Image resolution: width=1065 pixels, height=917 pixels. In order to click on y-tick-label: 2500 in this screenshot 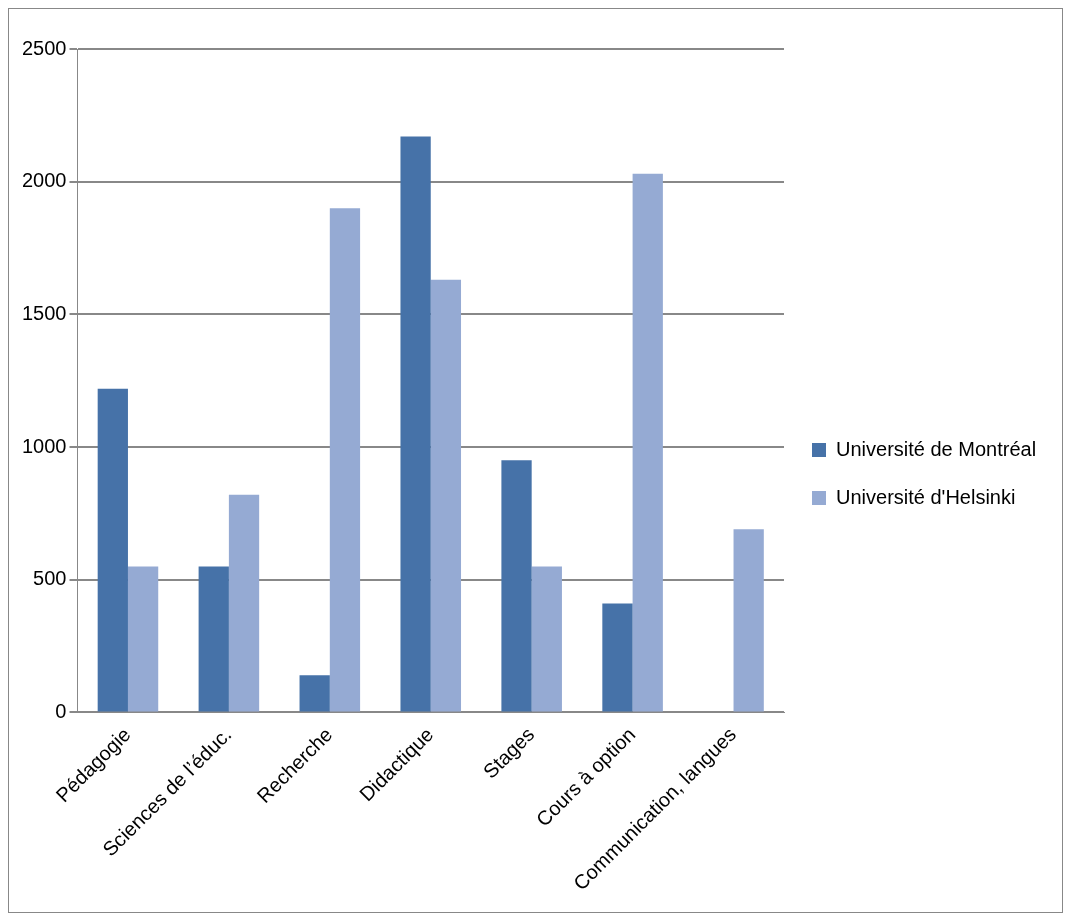, I will do `click(44, 47)`.